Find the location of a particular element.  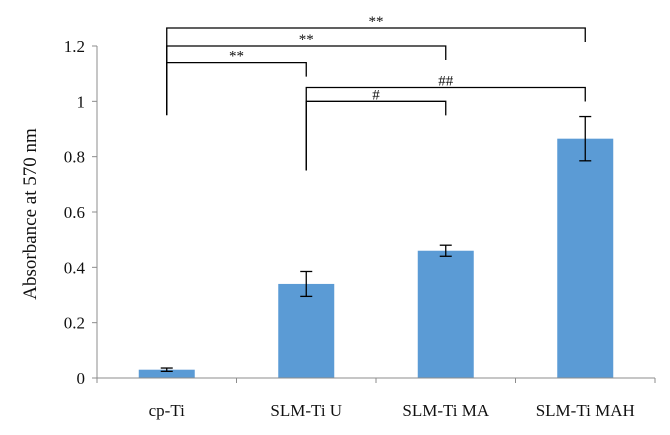

y-tick-label: 0 is located at coordinates (81, 378).